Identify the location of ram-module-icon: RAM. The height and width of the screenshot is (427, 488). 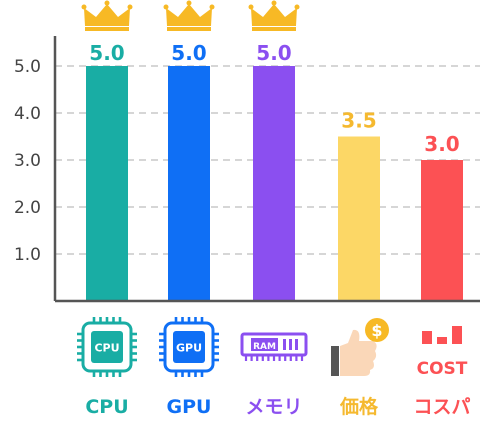
(274, 346).